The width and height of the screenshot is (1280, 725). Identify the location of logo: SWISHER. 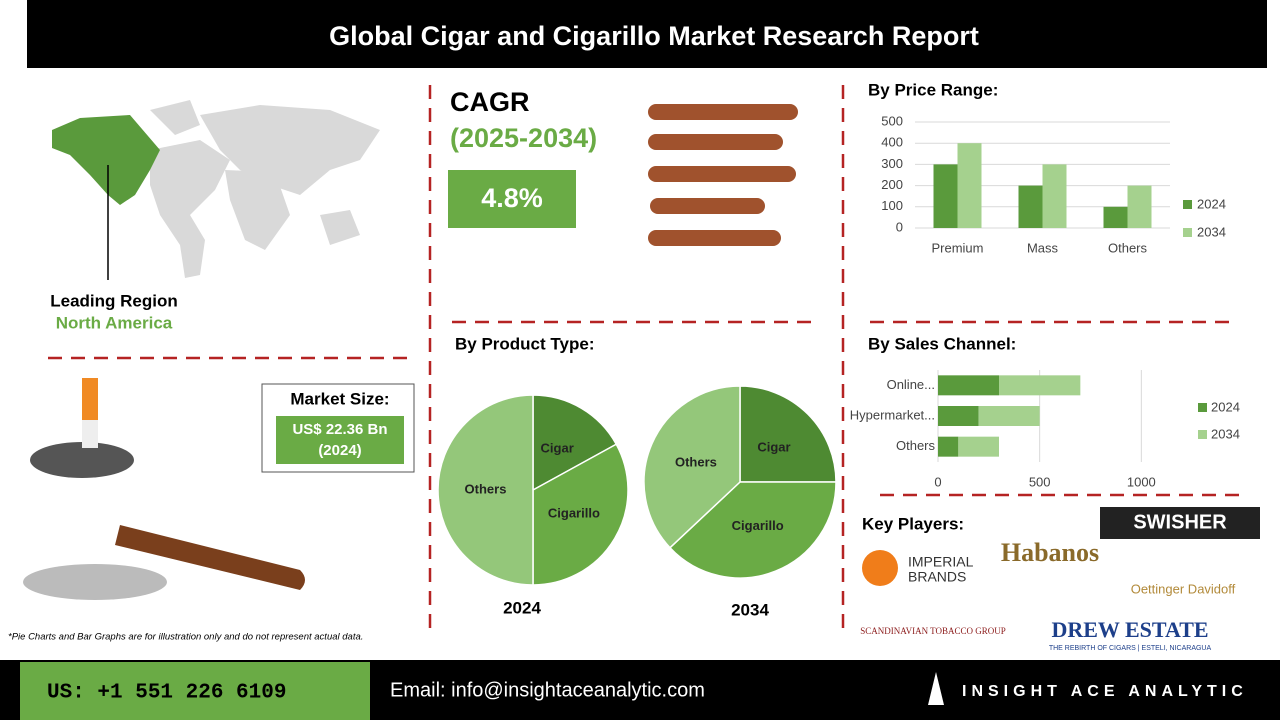
(1180, 522).